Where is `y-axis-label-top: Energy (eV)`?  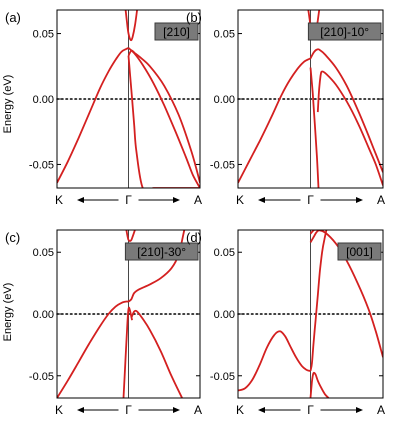
y-axis-label-top: Energy (eV) is located at coordinates (8, 104).